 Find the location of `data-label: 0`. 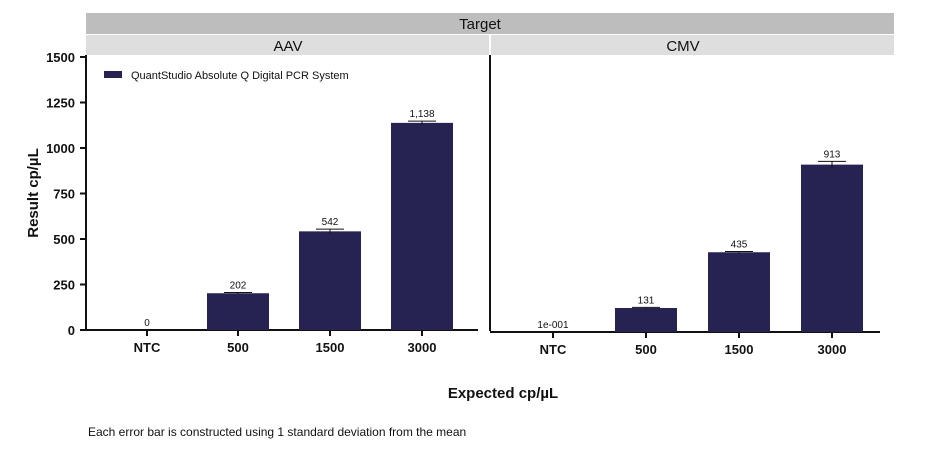

data-label: 0 is located at coordinates (147, 323).